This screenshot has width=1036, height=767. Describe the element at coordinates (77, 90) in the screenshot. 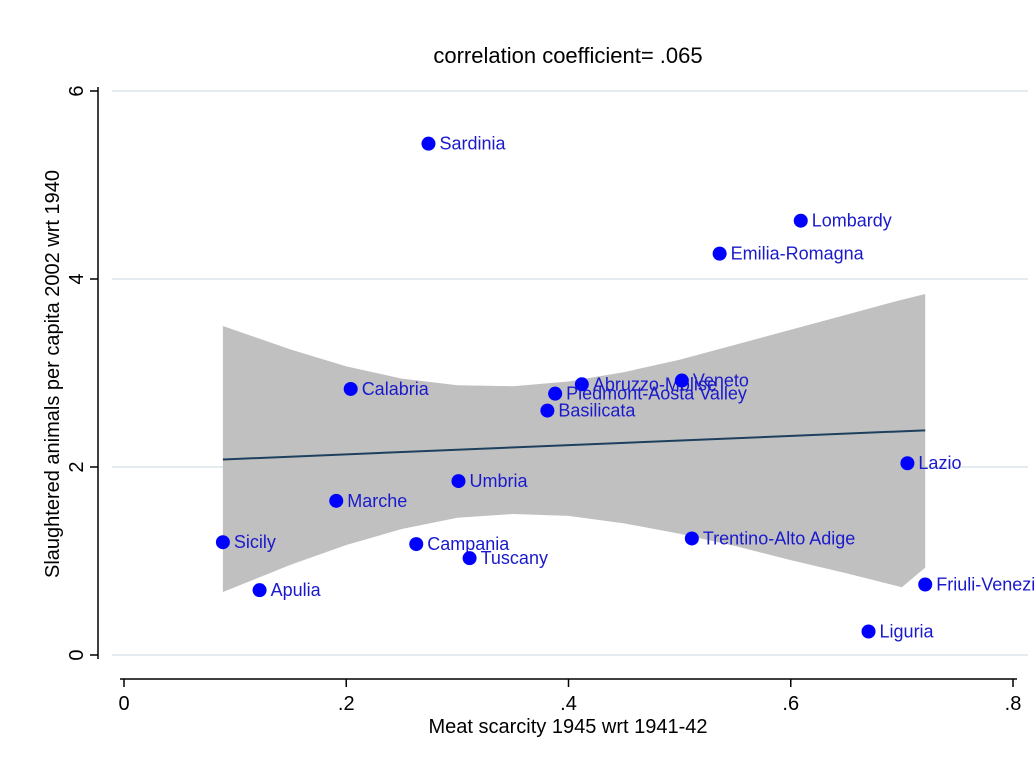

I see `y-tick-label: 6` at that location.